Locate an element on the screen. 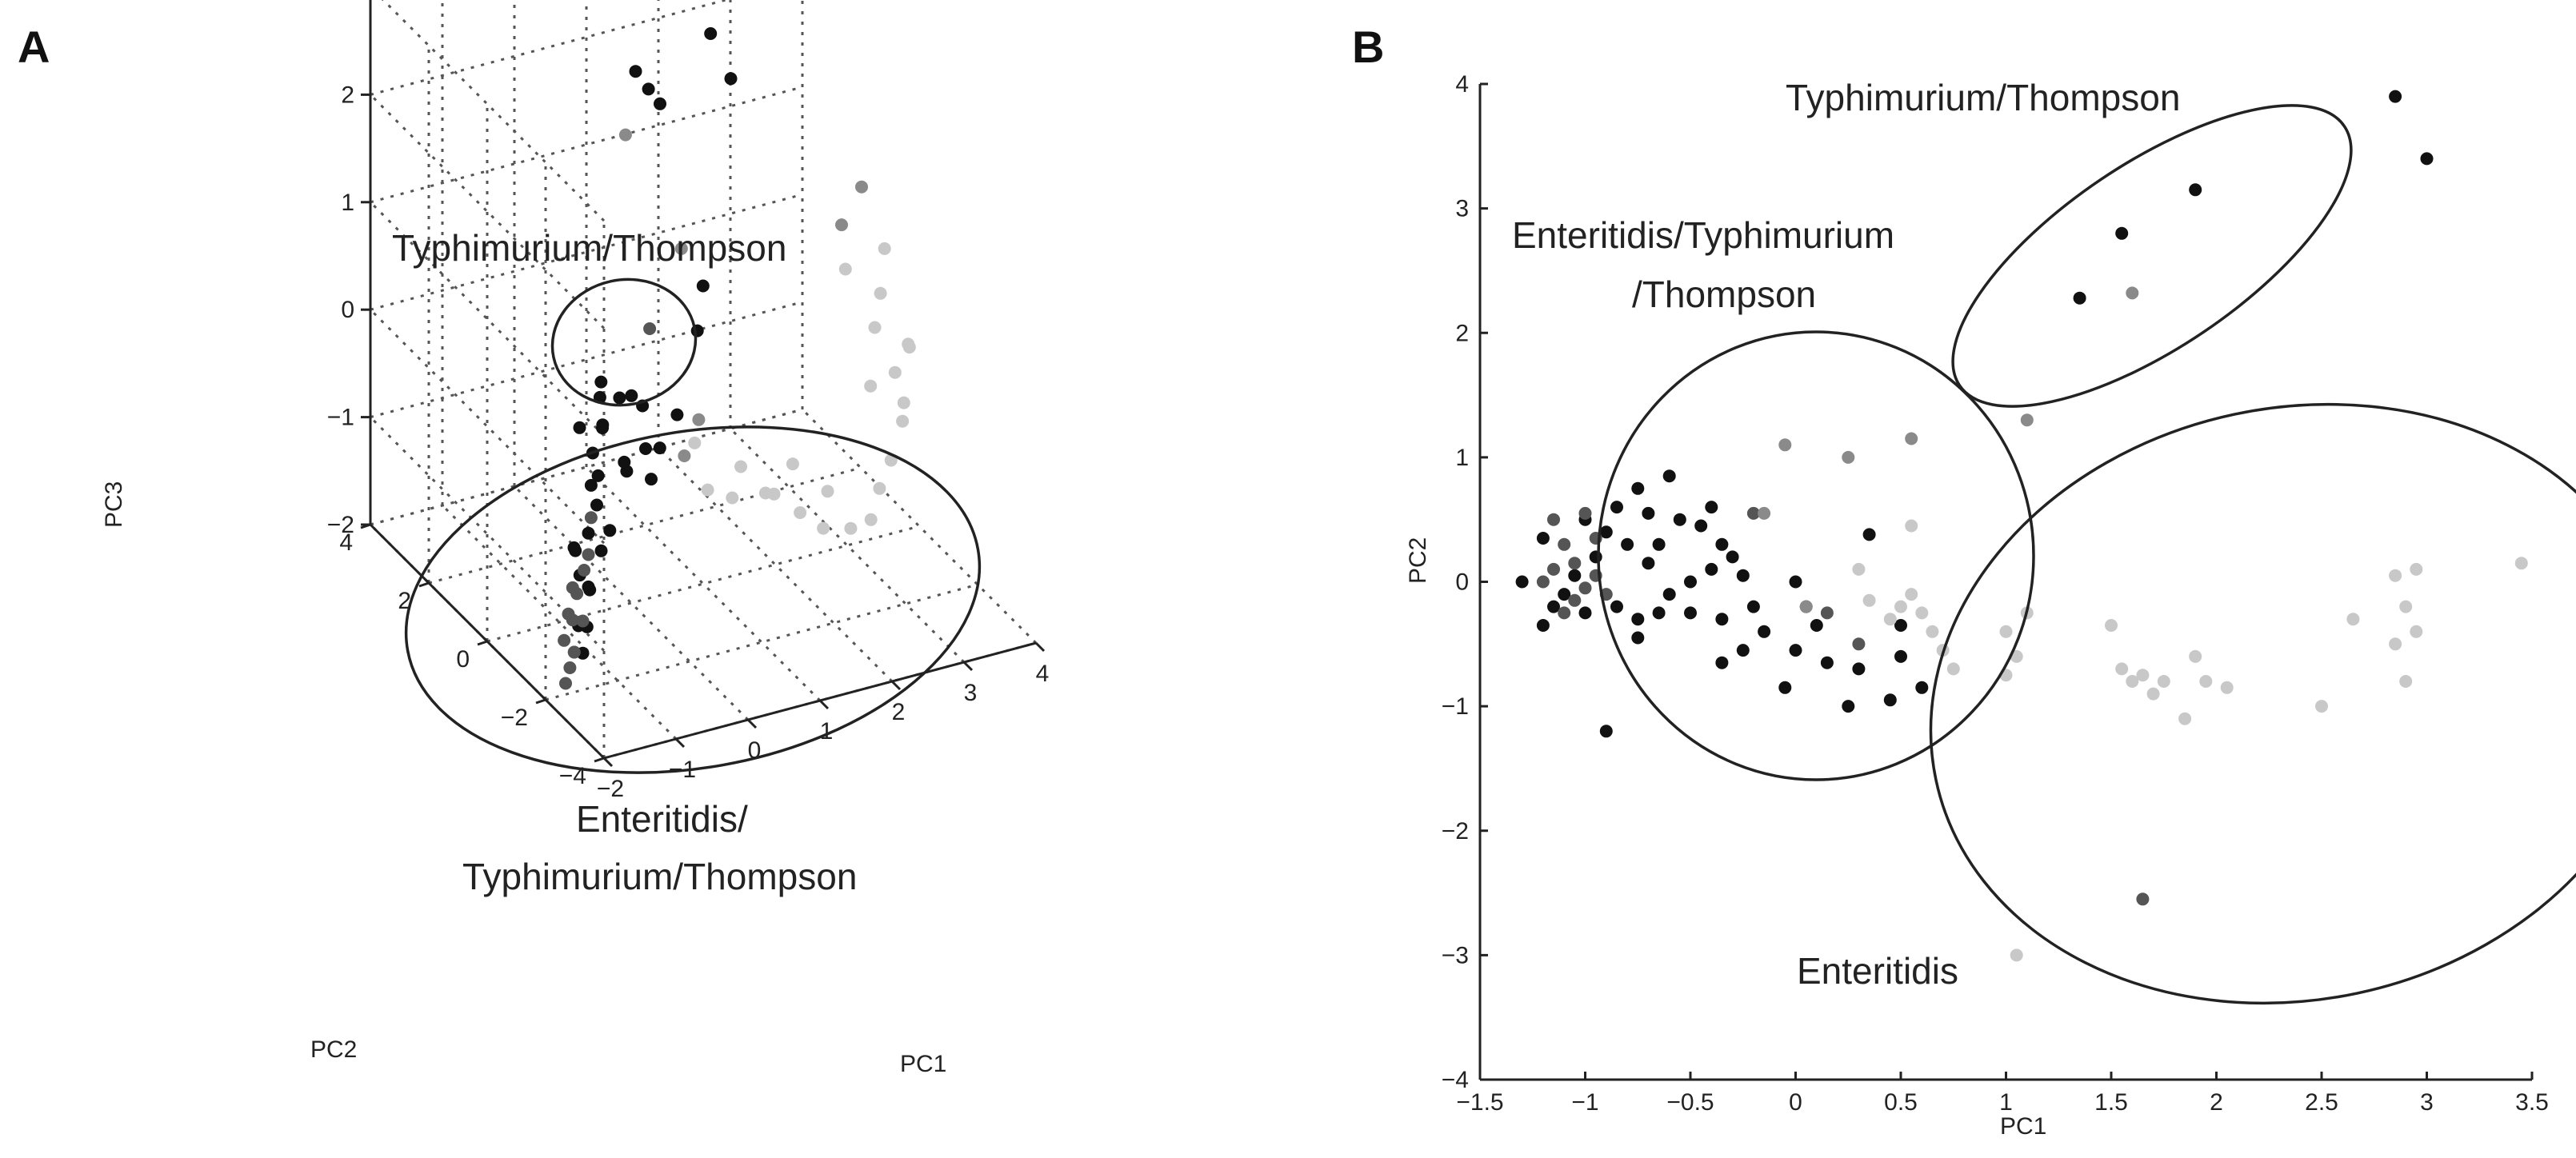 The image size is (2576, 1158). tick-label-pc3: −1 is located at coordinates (340, 418).